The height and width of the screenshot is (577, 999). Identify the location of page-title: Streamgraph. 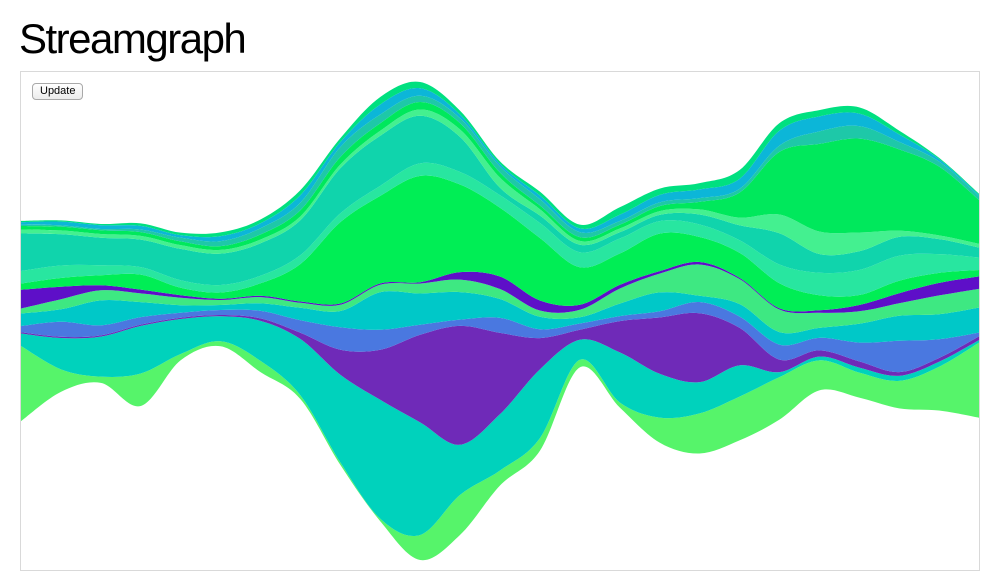
(133, 38).